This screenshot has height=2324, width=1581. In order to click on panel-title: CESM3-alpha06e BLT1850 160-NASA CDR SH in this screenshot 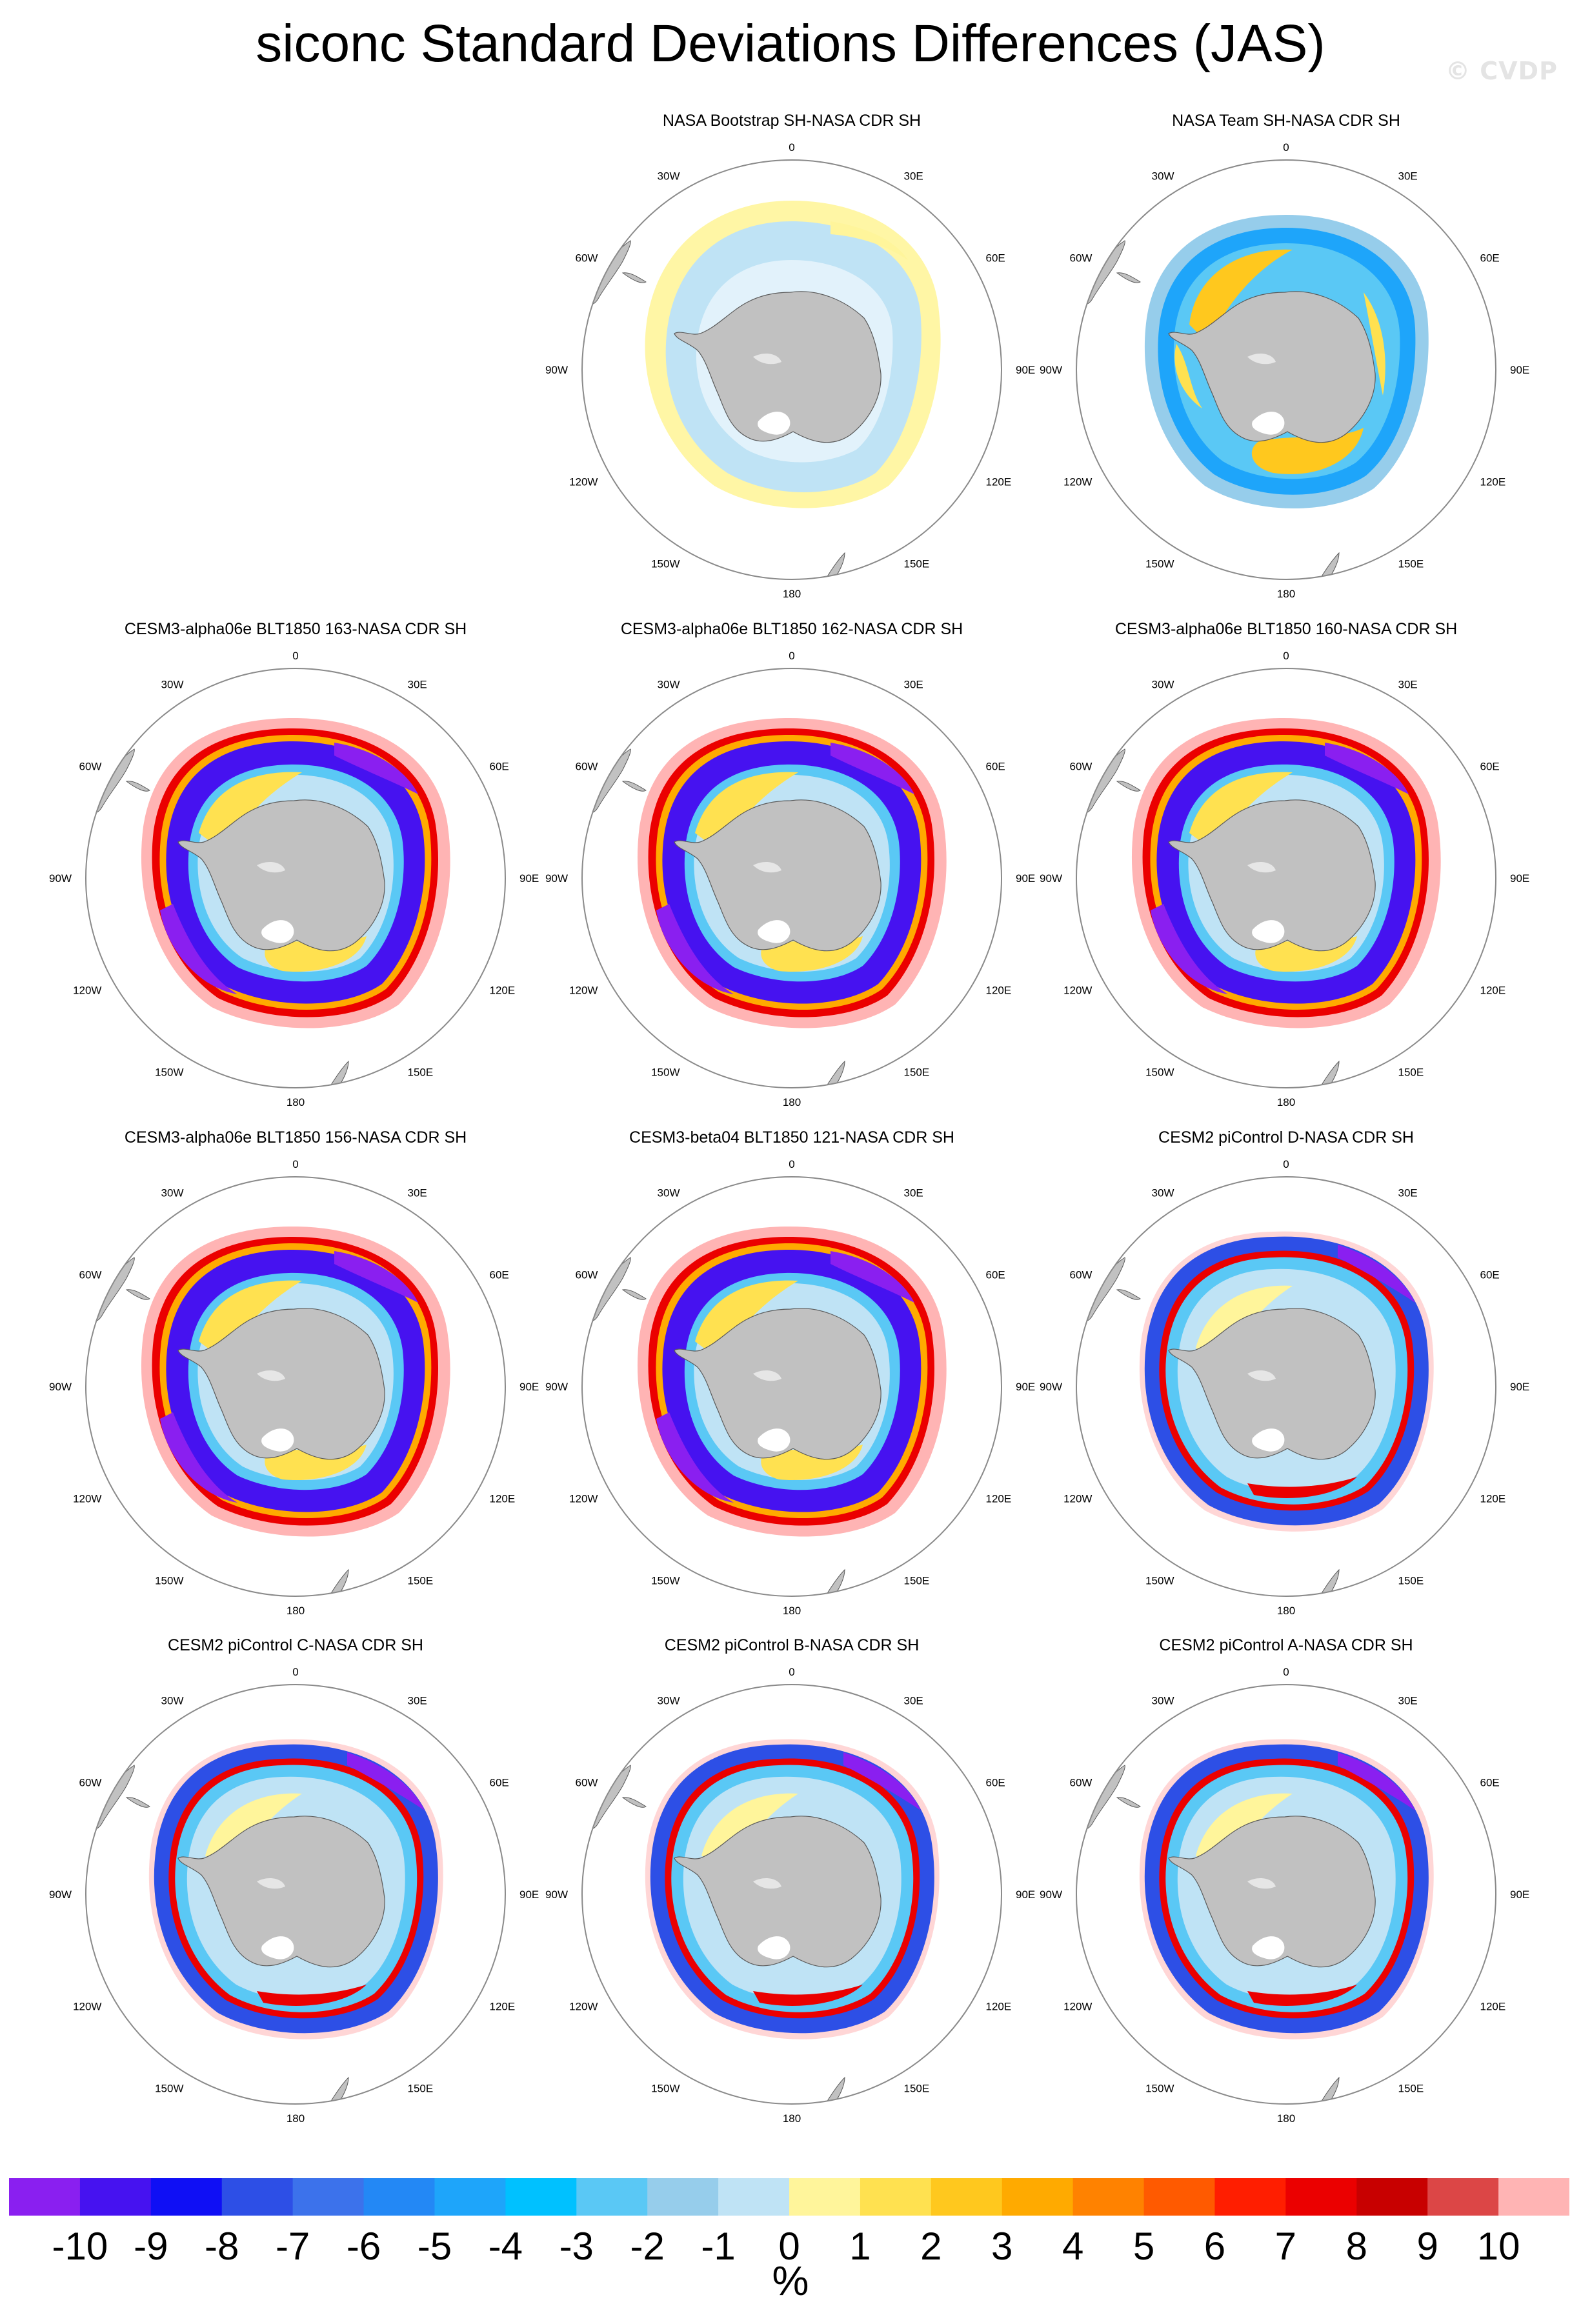, I will do `click(1286, 629)`.